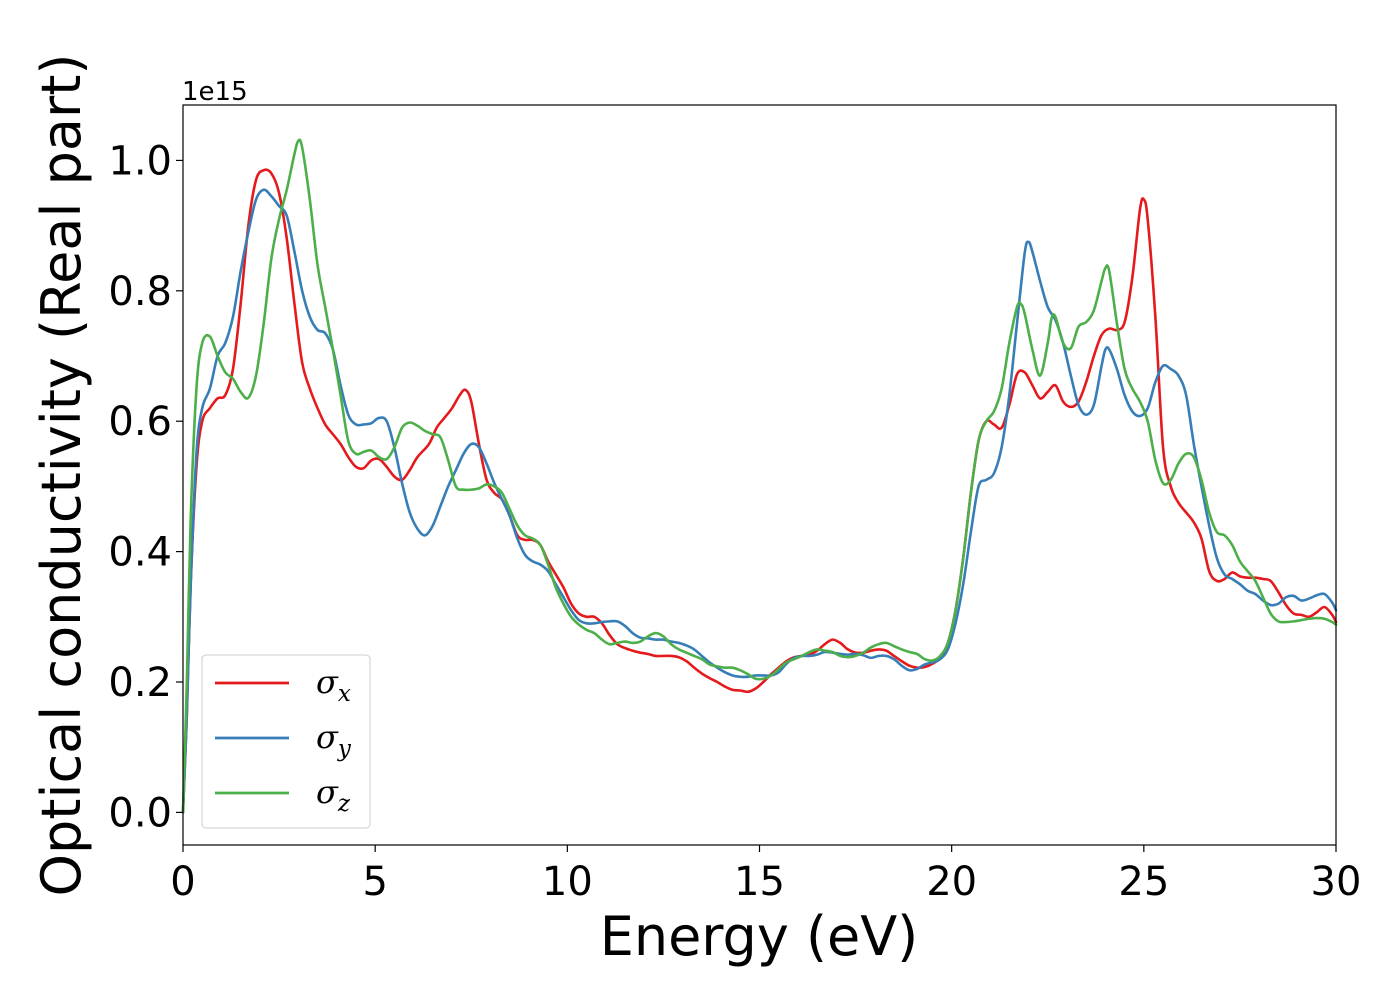 Image resolution: width=1400 pixels, height=1000 pixels. What do you see at coordinates (374, 882) in the screenshot?
I see `x-tick-label: 5` at bounding box center [374, 882].